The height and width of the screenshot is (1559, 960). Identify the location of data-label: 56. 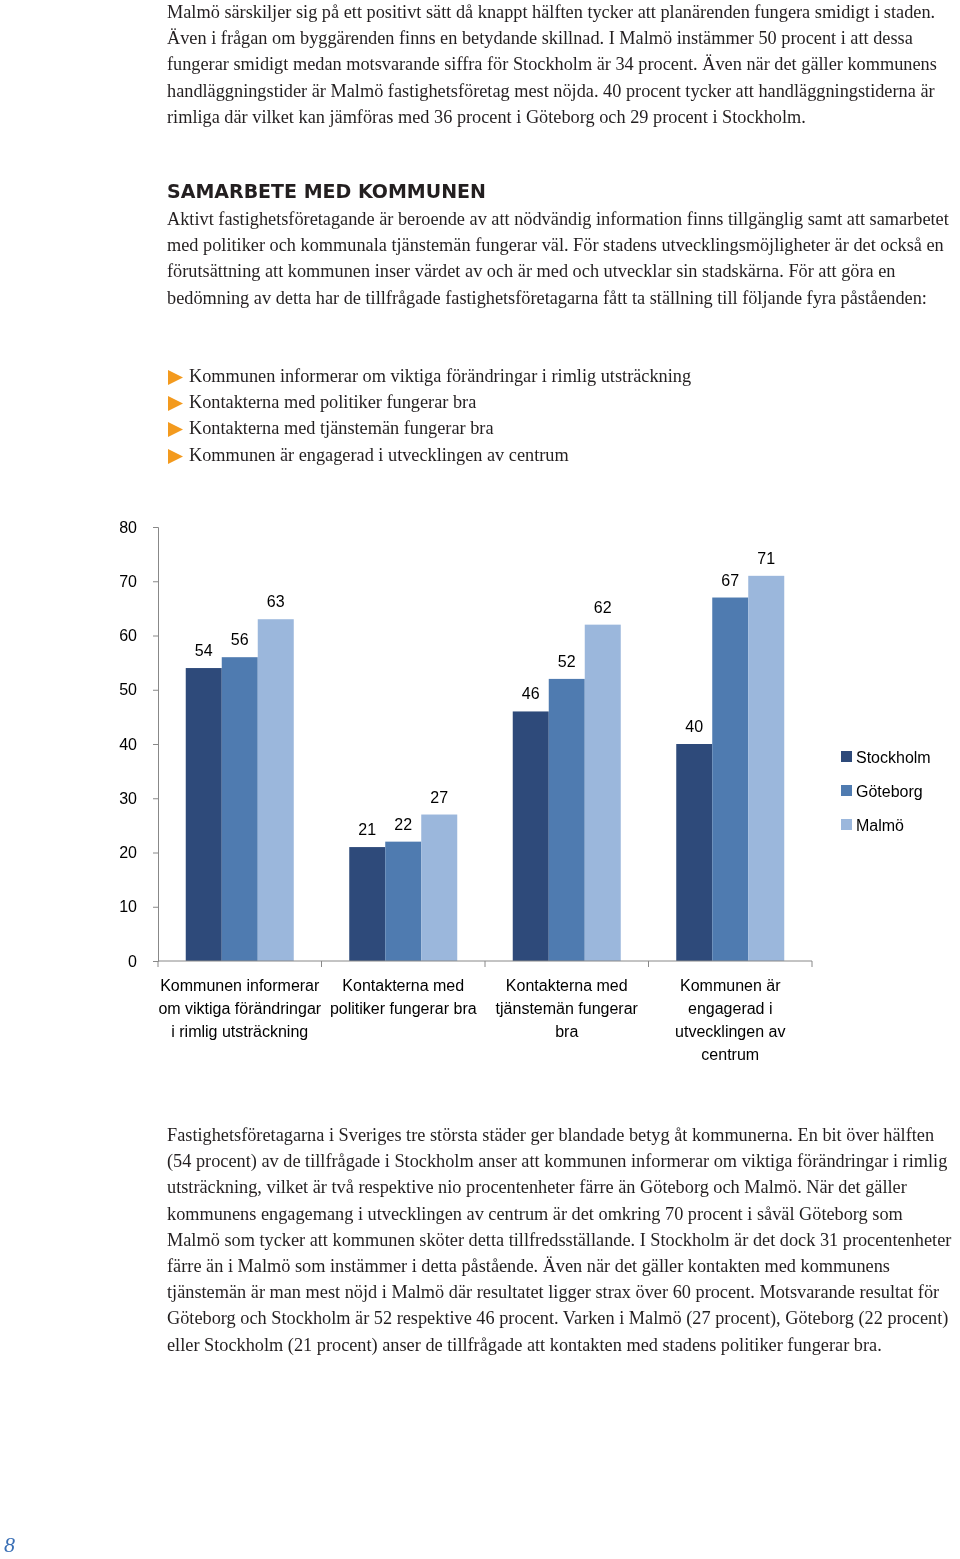
(239, 640).